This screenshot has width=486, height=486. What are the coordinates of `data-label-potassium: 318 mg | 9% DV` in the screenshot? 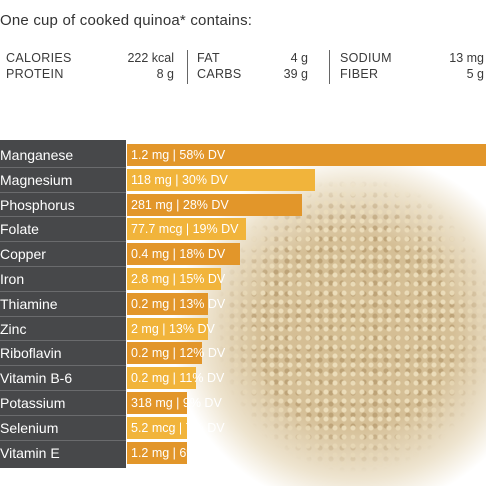 It's located at (176, 403).